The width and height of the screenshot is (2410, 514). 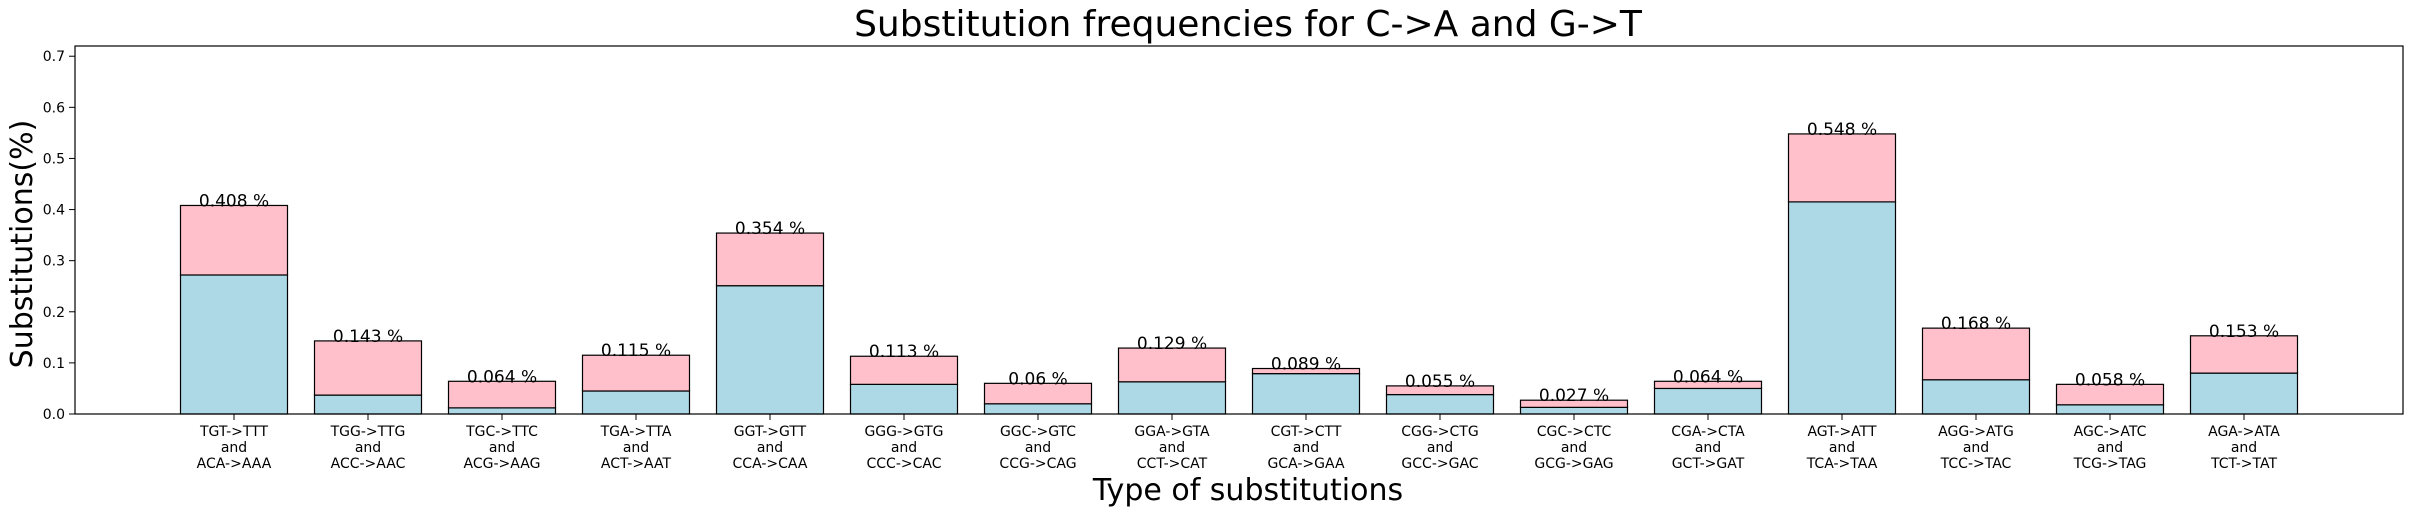 I want to click on x-tick-label: CCG->CAG, so click(x=1037, y=464).